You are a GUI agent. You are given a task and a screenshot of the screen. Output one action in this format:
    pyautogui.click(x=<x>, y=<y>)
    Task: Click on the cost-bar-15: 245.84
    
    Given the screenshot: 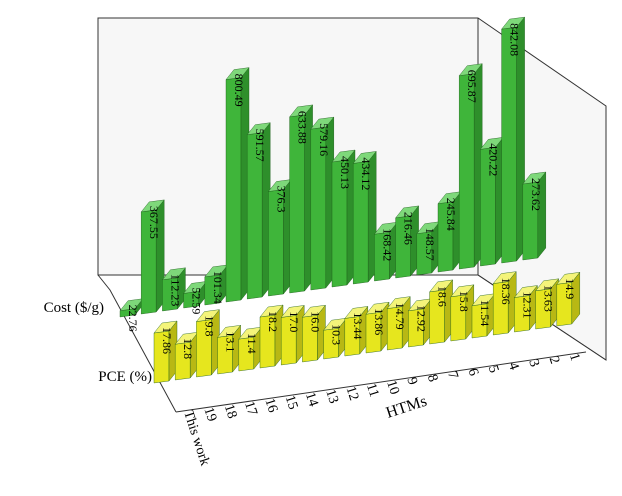 What is the action you would take?
    pyautogui.click(x=449, y=232)
    